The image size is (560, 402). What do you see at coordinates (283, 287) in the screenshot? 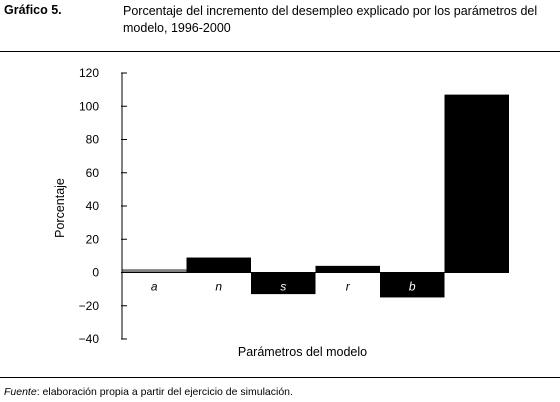
I see `category-label-s: s` at bounding box center [283, 287].